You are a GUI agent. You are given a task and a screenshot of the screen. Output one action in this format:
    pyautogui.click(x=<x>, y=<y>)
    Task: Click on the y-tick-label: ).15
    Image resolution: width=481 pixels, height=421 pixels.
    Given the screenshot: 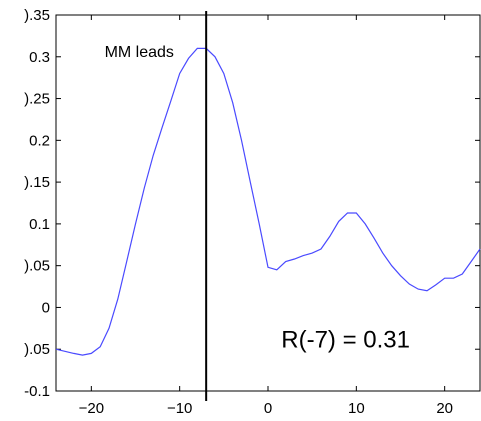 What is the action you would take?
    pyautogui.click(x=37, y=182)
    